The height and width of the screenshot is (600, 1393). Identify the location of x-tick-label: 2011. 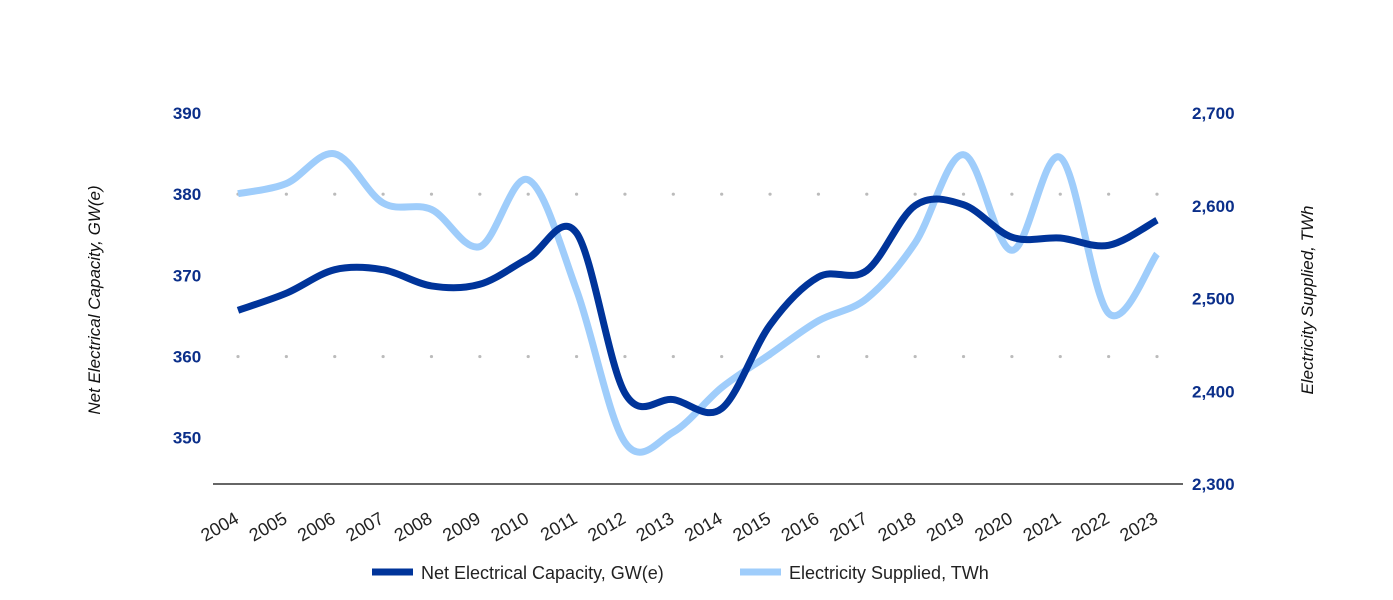
(559, 526).